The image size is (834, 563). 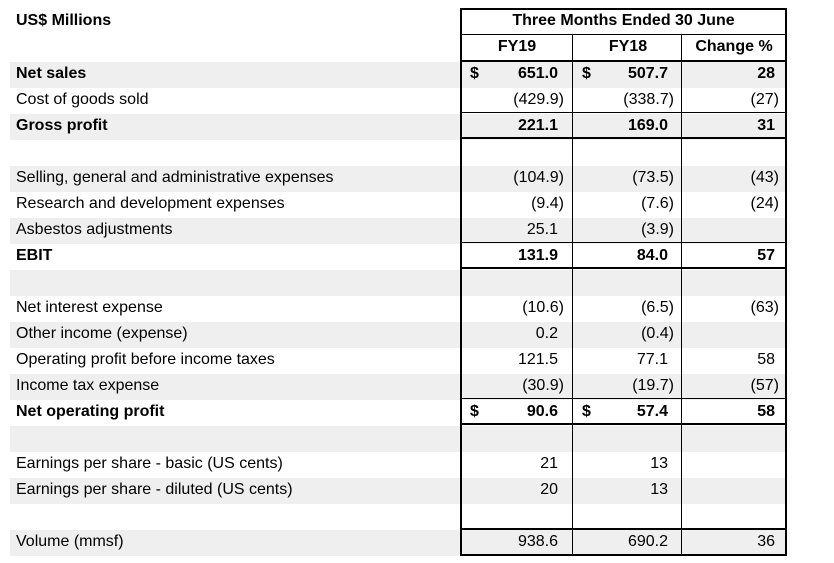 I want to click on net-op-bottom-rule, so click(x=623, y=424).